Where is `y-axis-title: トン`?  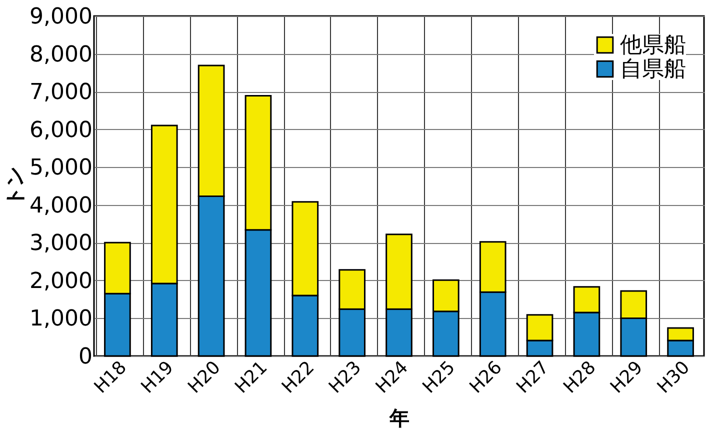 y-axis-title: トン is located at coordinates (14, 186).